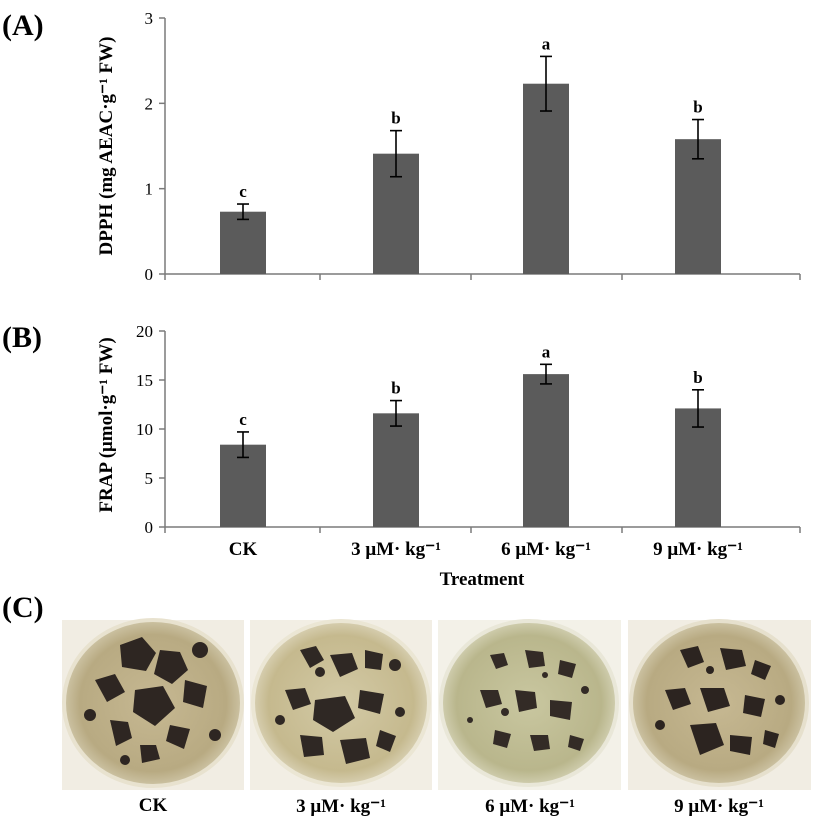 This screenshot has width=813, height=829. Describe the element at coordinates (482, 579) in the screenshot. I see `x-axis-title: Treatment` at that location.